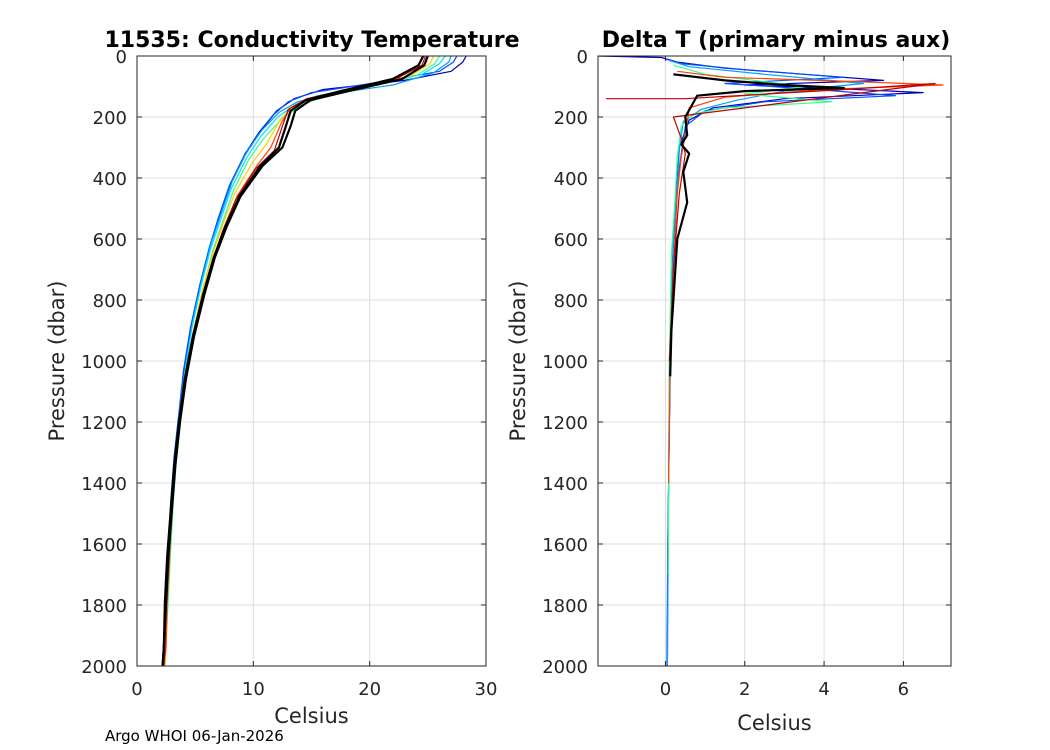 The height and width of the screenshot is (750, 1050). Describe the element at coordinates (253, 689) in the screenshot. I see `x-tick-label: 10` at that location.